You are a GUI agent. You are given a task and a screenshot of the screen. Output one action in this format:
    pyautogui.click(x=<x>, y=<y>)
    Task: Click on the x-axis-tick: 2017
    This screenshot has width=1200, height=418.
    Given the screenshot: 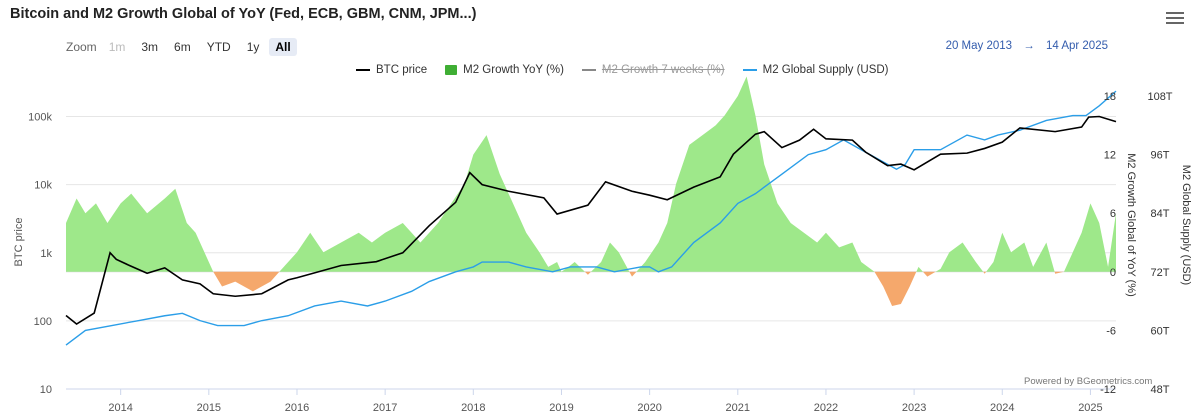 What is the action you would take?
    pyautogui.click(x=385, y=408)
    